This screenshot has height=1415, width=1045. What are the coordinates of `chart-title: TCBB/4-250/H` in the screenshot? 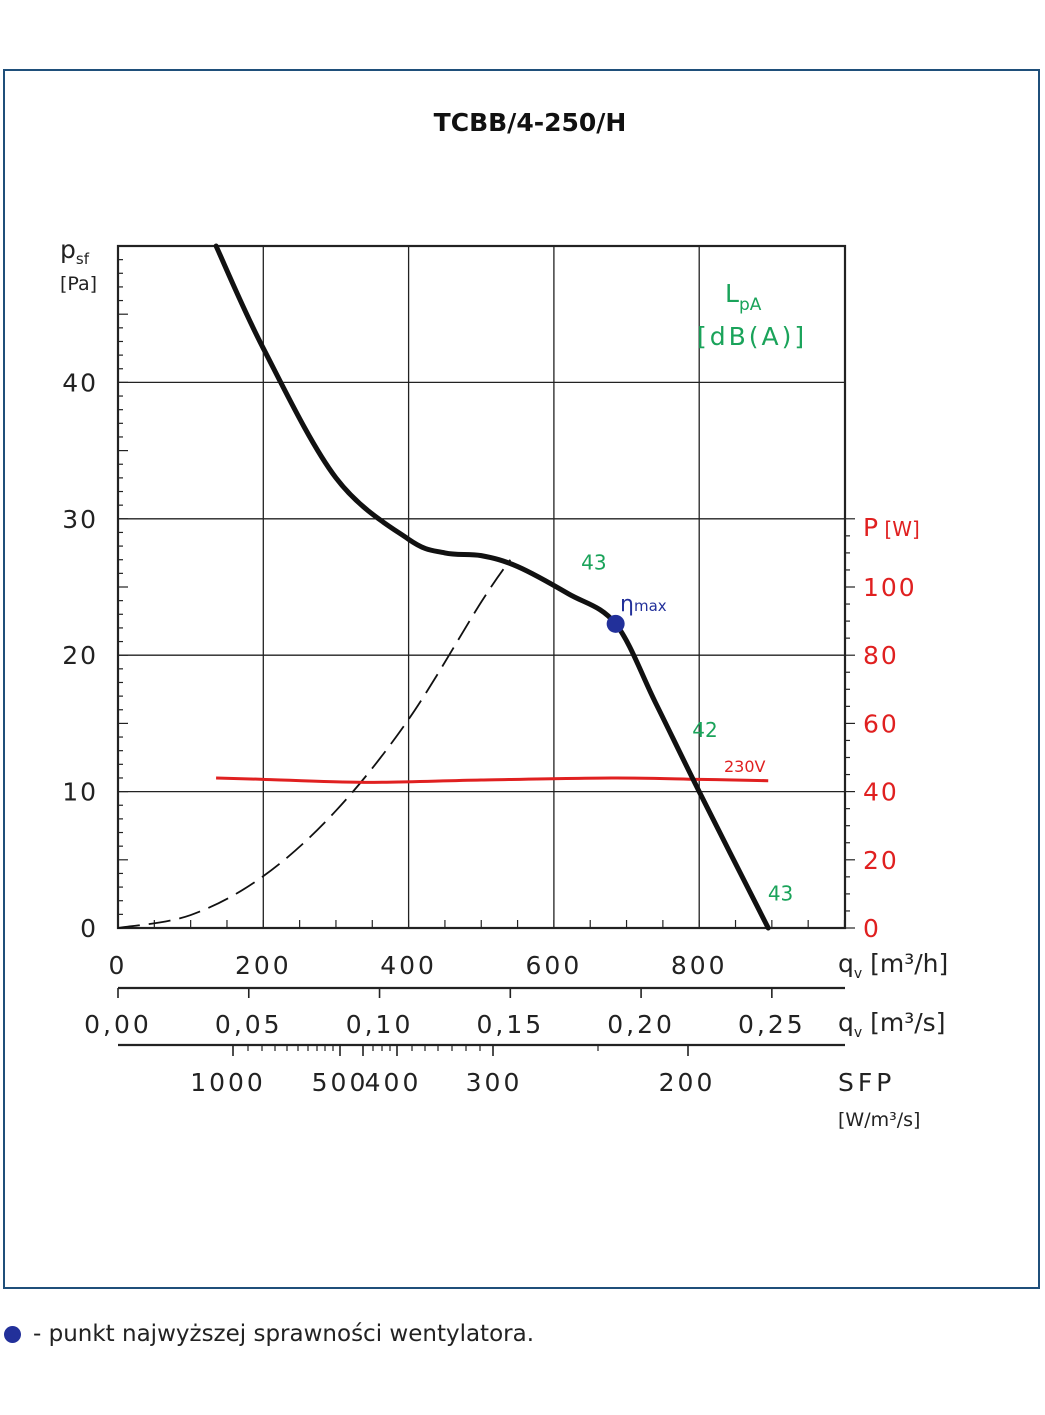 It's located at (530, 122).